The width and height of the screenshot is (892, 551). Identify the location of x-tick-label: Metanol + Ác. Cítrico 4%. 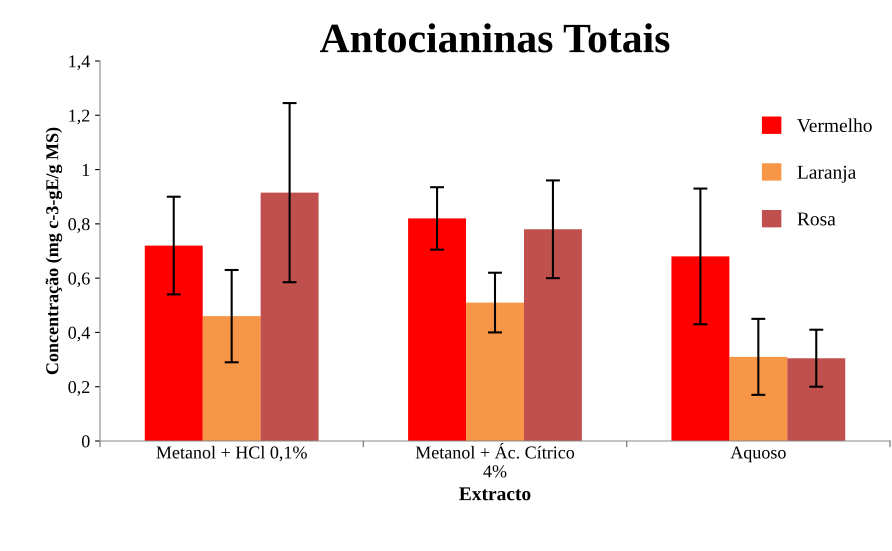
(495, 460).